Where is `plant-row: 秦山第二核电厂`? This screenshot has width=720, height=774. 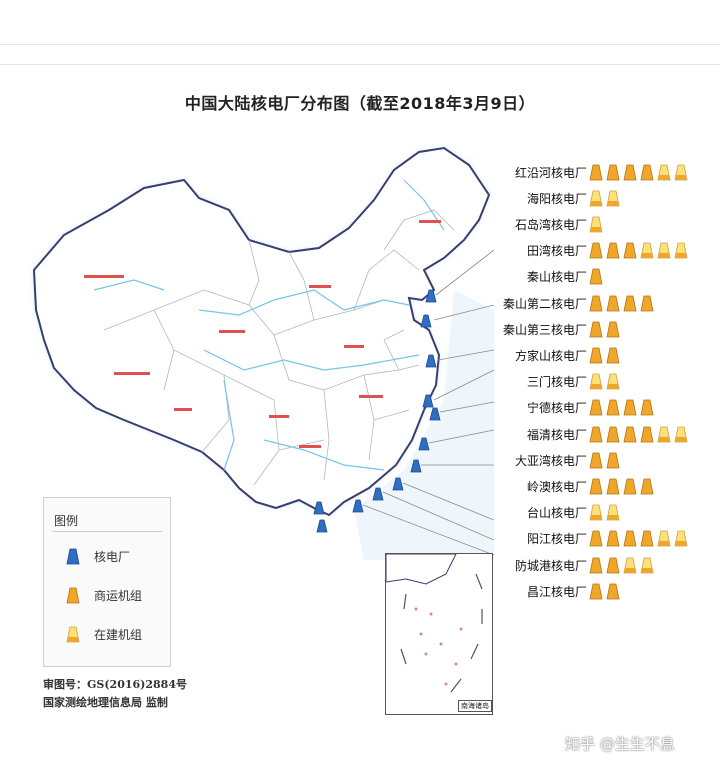
plant-row: 秦山第二核电厂 is located at coordinates (572, 303).